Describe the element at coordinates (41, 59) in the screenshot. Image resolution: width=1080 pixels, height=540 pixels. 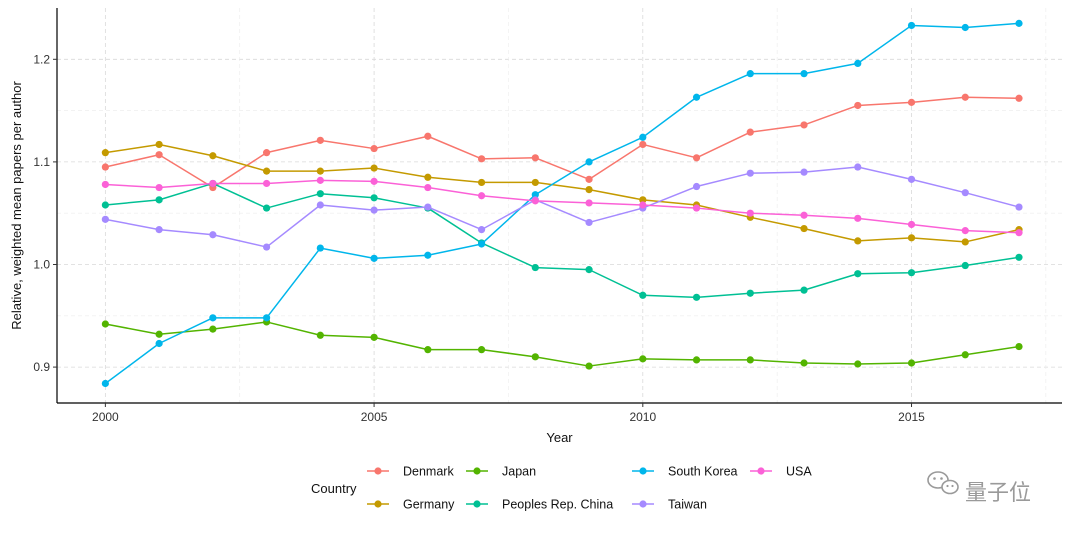
I see `y-tick-label: 1.2` at that location.